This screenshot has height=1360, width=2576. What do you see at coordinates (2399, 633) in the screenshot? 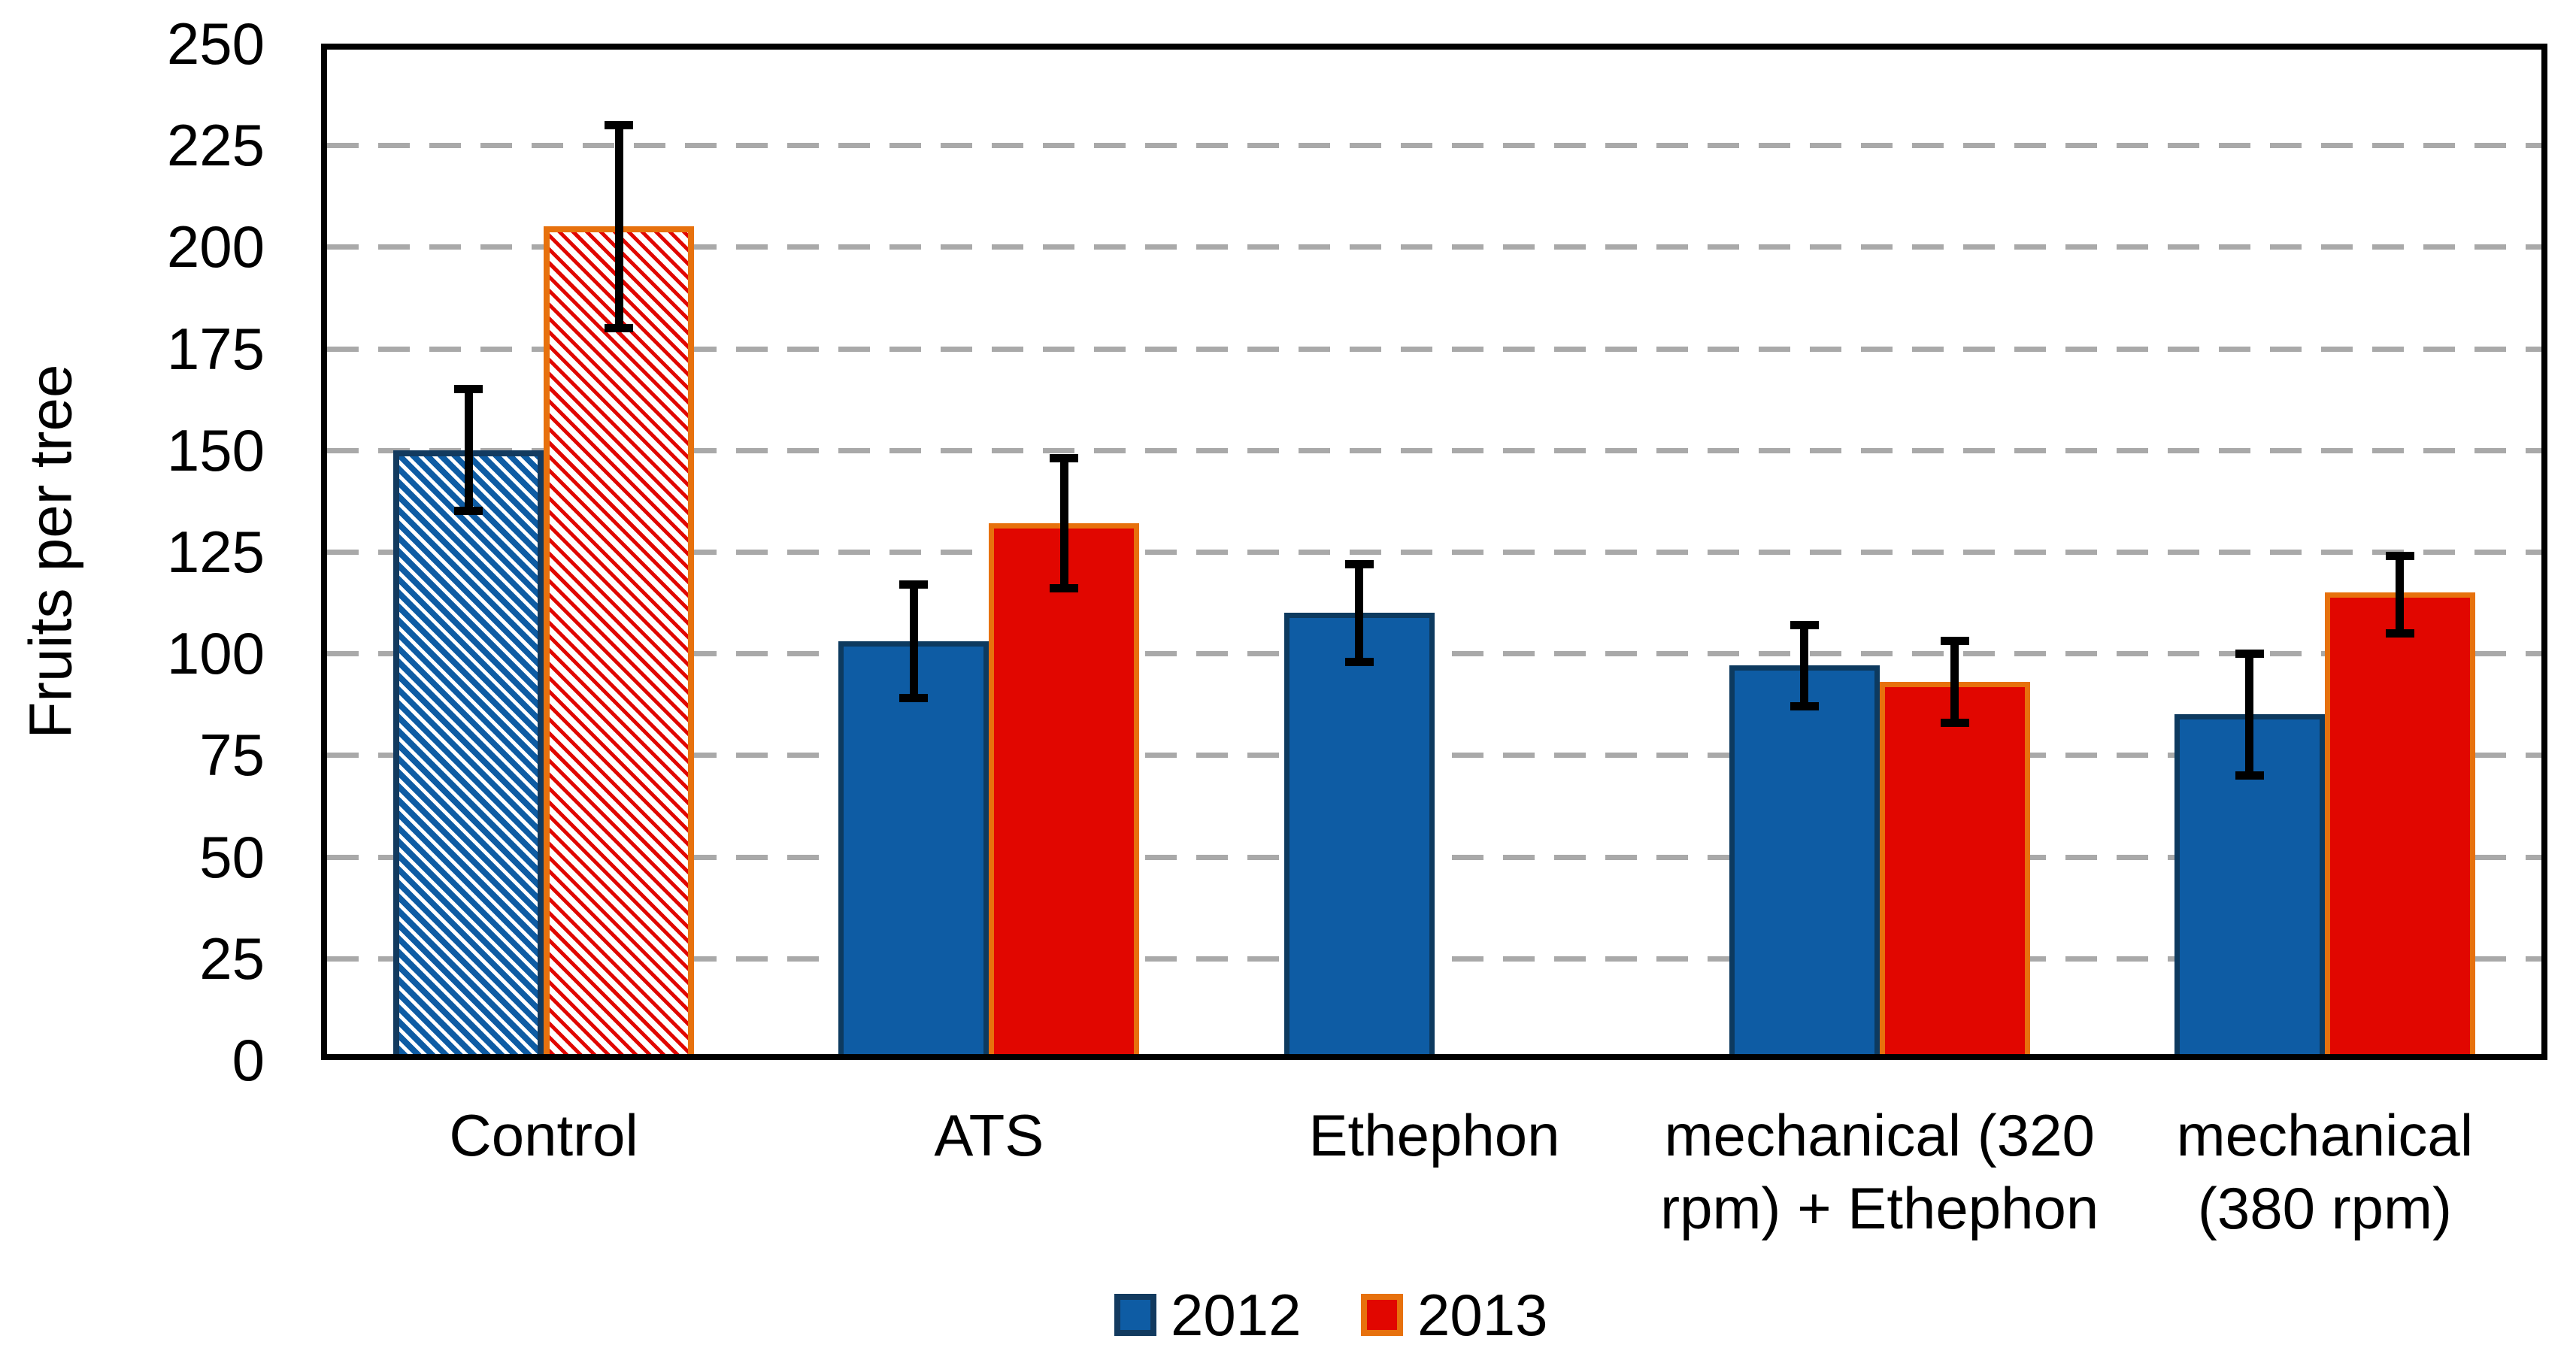
I see `error-bar-cap-bottom-2013-mechanical-380-rpm` at bounding box center [2399, 633].